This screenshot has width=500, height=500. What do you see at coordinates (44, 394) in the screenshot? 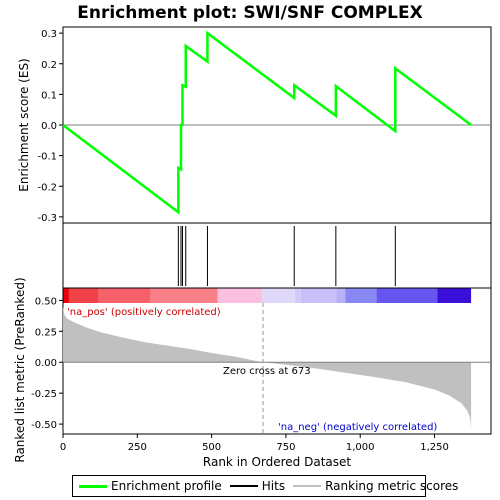
I see `metric-y-tick-label: -0.25` at bounding box center [44, 394].